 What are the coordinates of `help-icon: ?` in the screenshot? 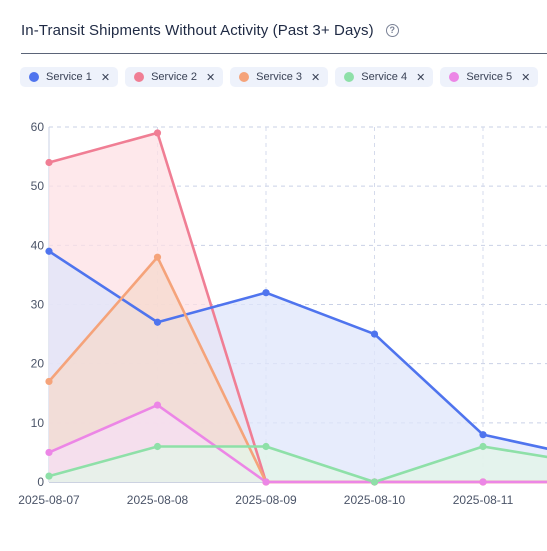 It's located at (392, 30).